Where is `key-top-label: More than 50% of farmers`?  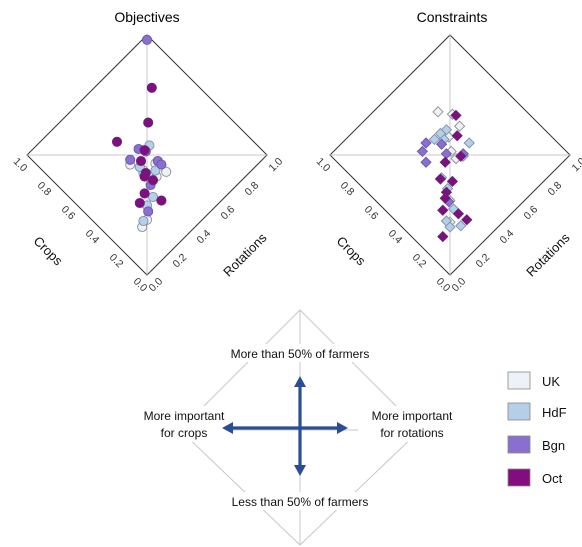
key-top-label: More than 50% of farmers is located at coordinates (300, 354).